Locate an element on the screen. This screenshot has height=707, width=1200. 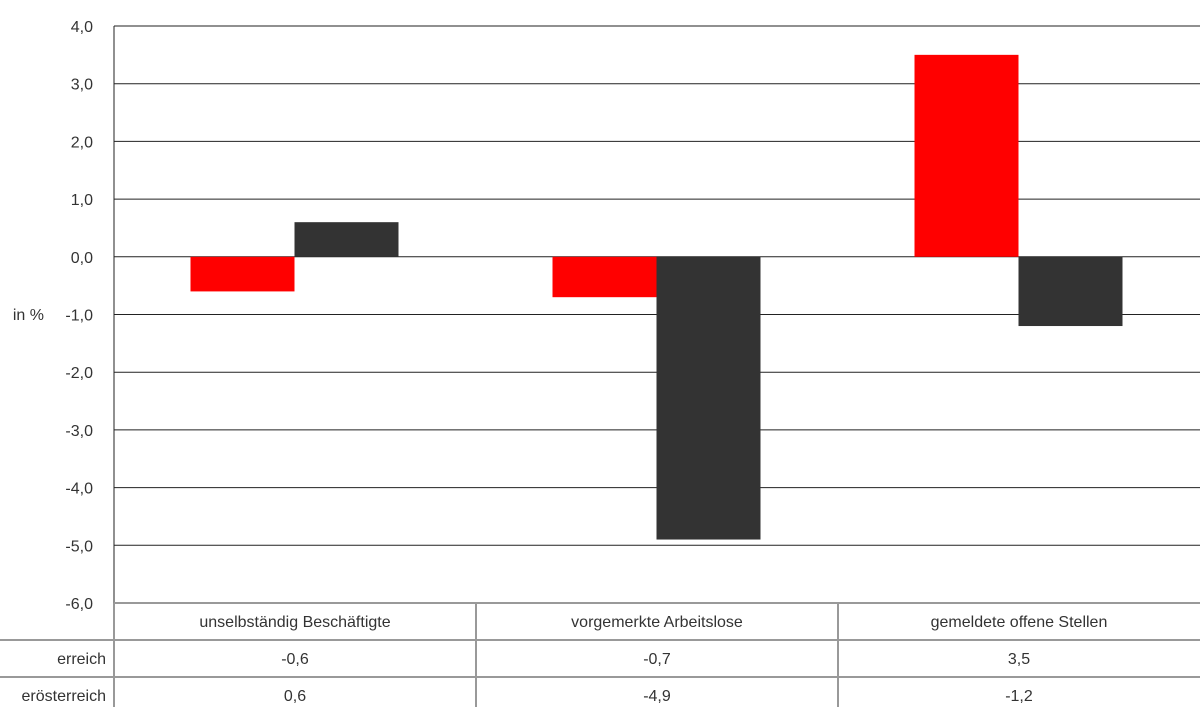
y-tick-label: -6,0 is located at coordinates (79, 604).